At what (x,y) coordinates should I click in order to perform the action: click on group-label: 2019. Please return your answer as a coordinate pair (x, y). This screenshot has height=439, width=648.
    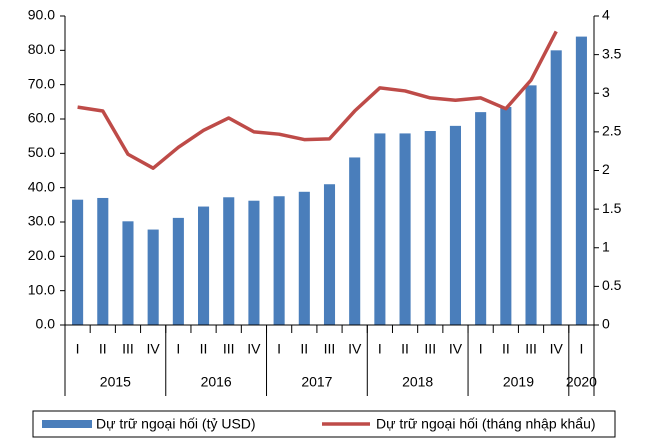
    Looking at the image, I should click on (518, 382).